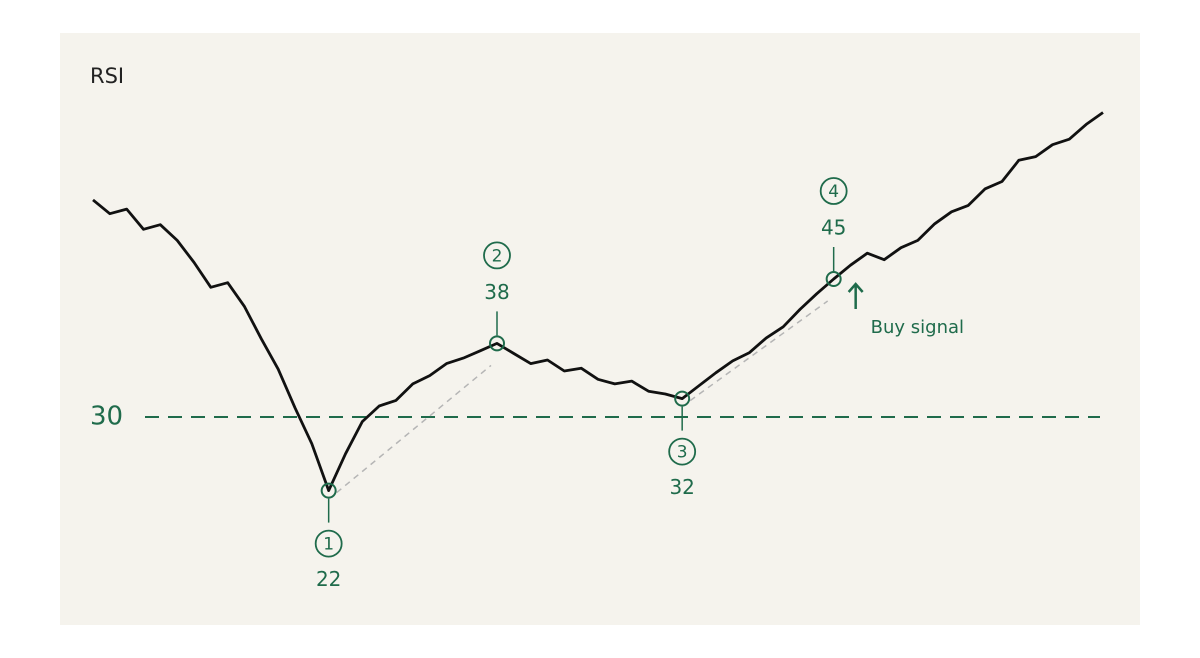 The width and height of the screenshot is (1200, 658). What do you see at coordinates (855, 295) in the screenshot?
I see `signal-arrow` at bounding box center [855, 295].